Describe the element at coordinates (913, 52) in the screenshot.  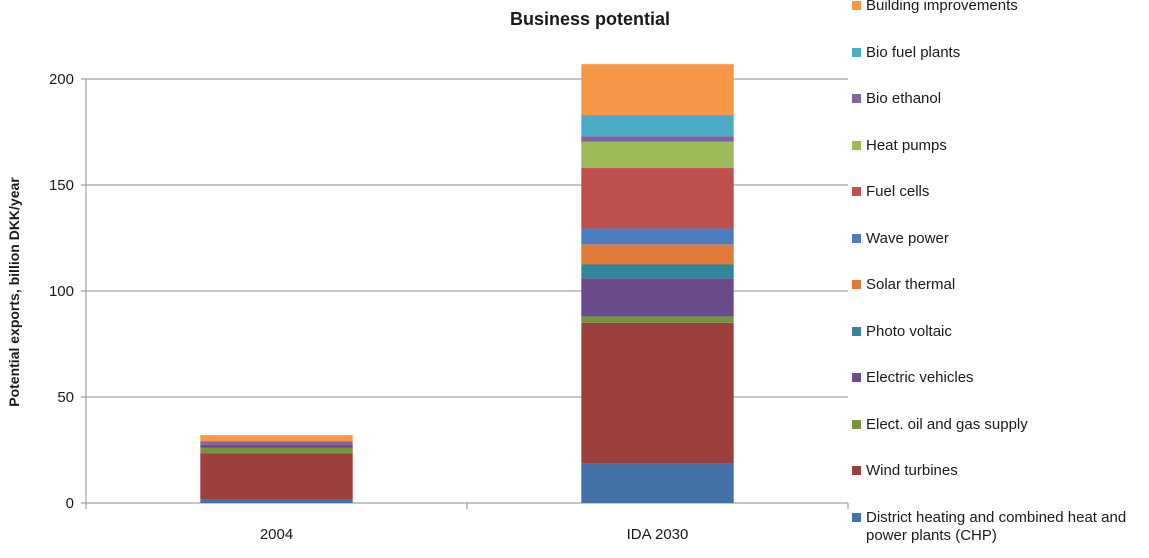
I see `legend-label: Bio fuel plants` at that location.